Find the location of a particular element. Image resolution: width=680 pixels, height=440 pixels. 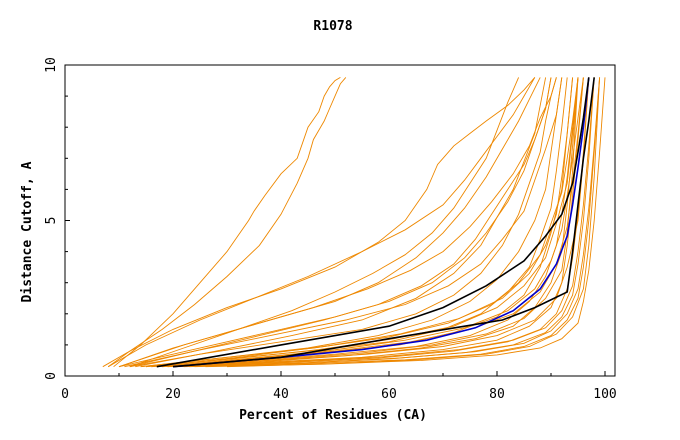

x-tick-label: 20 is located at coordinates (173, 394).